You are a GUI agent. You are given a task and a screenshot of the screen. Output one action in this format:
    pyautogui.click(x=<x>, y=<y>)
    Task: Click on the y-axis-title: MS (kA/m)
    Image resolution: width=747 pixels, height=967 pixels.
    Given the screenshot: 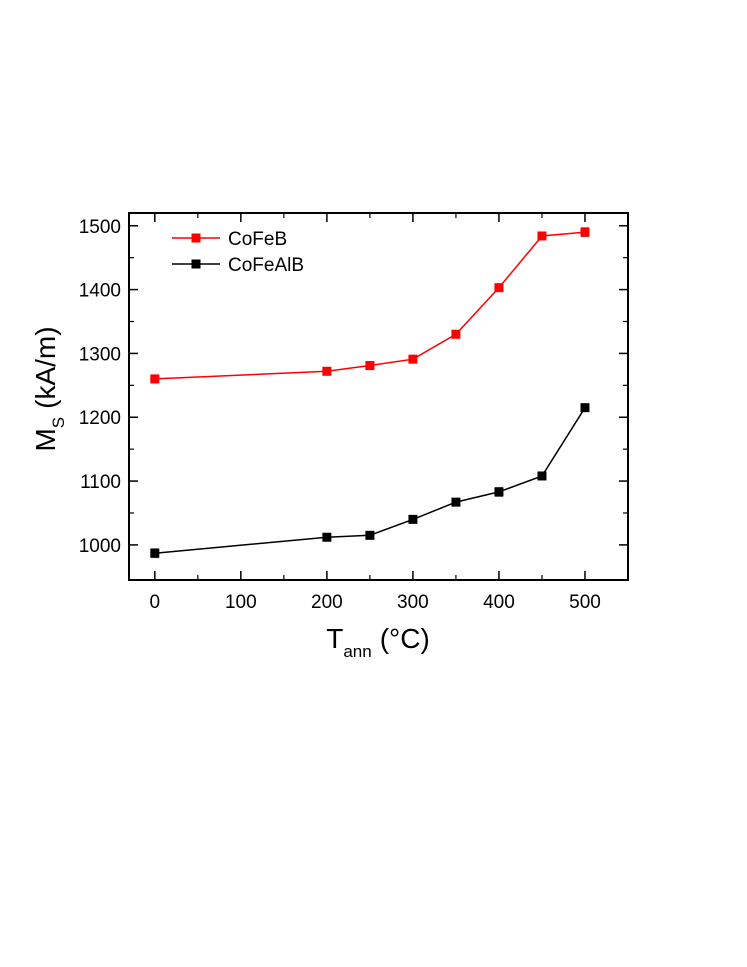 What is the action you would take?
    pyautogui.click(x=49, y=388)
    